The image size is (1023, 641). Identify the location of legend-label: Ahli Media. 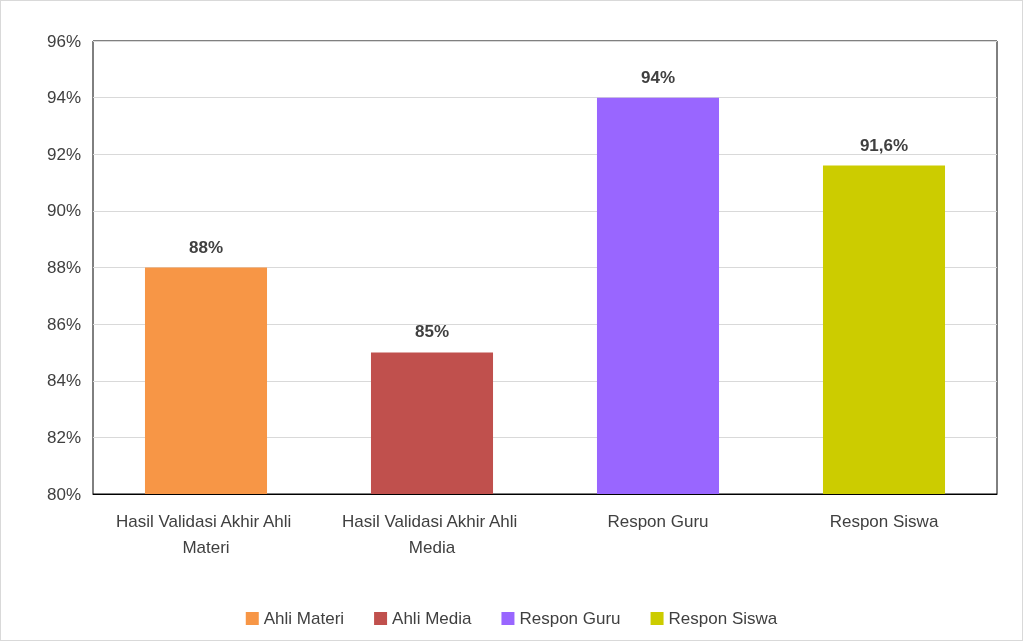
(432, 618).